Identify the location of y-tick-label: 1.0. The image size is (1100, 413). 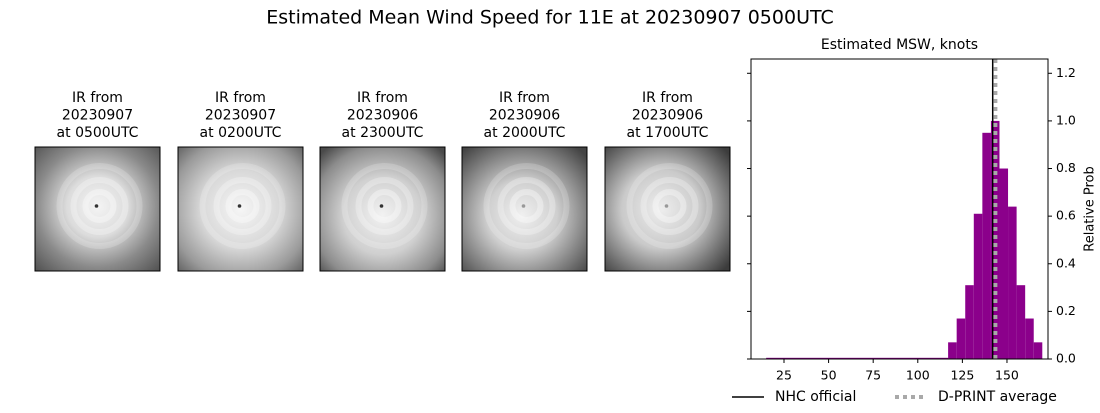
(1066, 119).